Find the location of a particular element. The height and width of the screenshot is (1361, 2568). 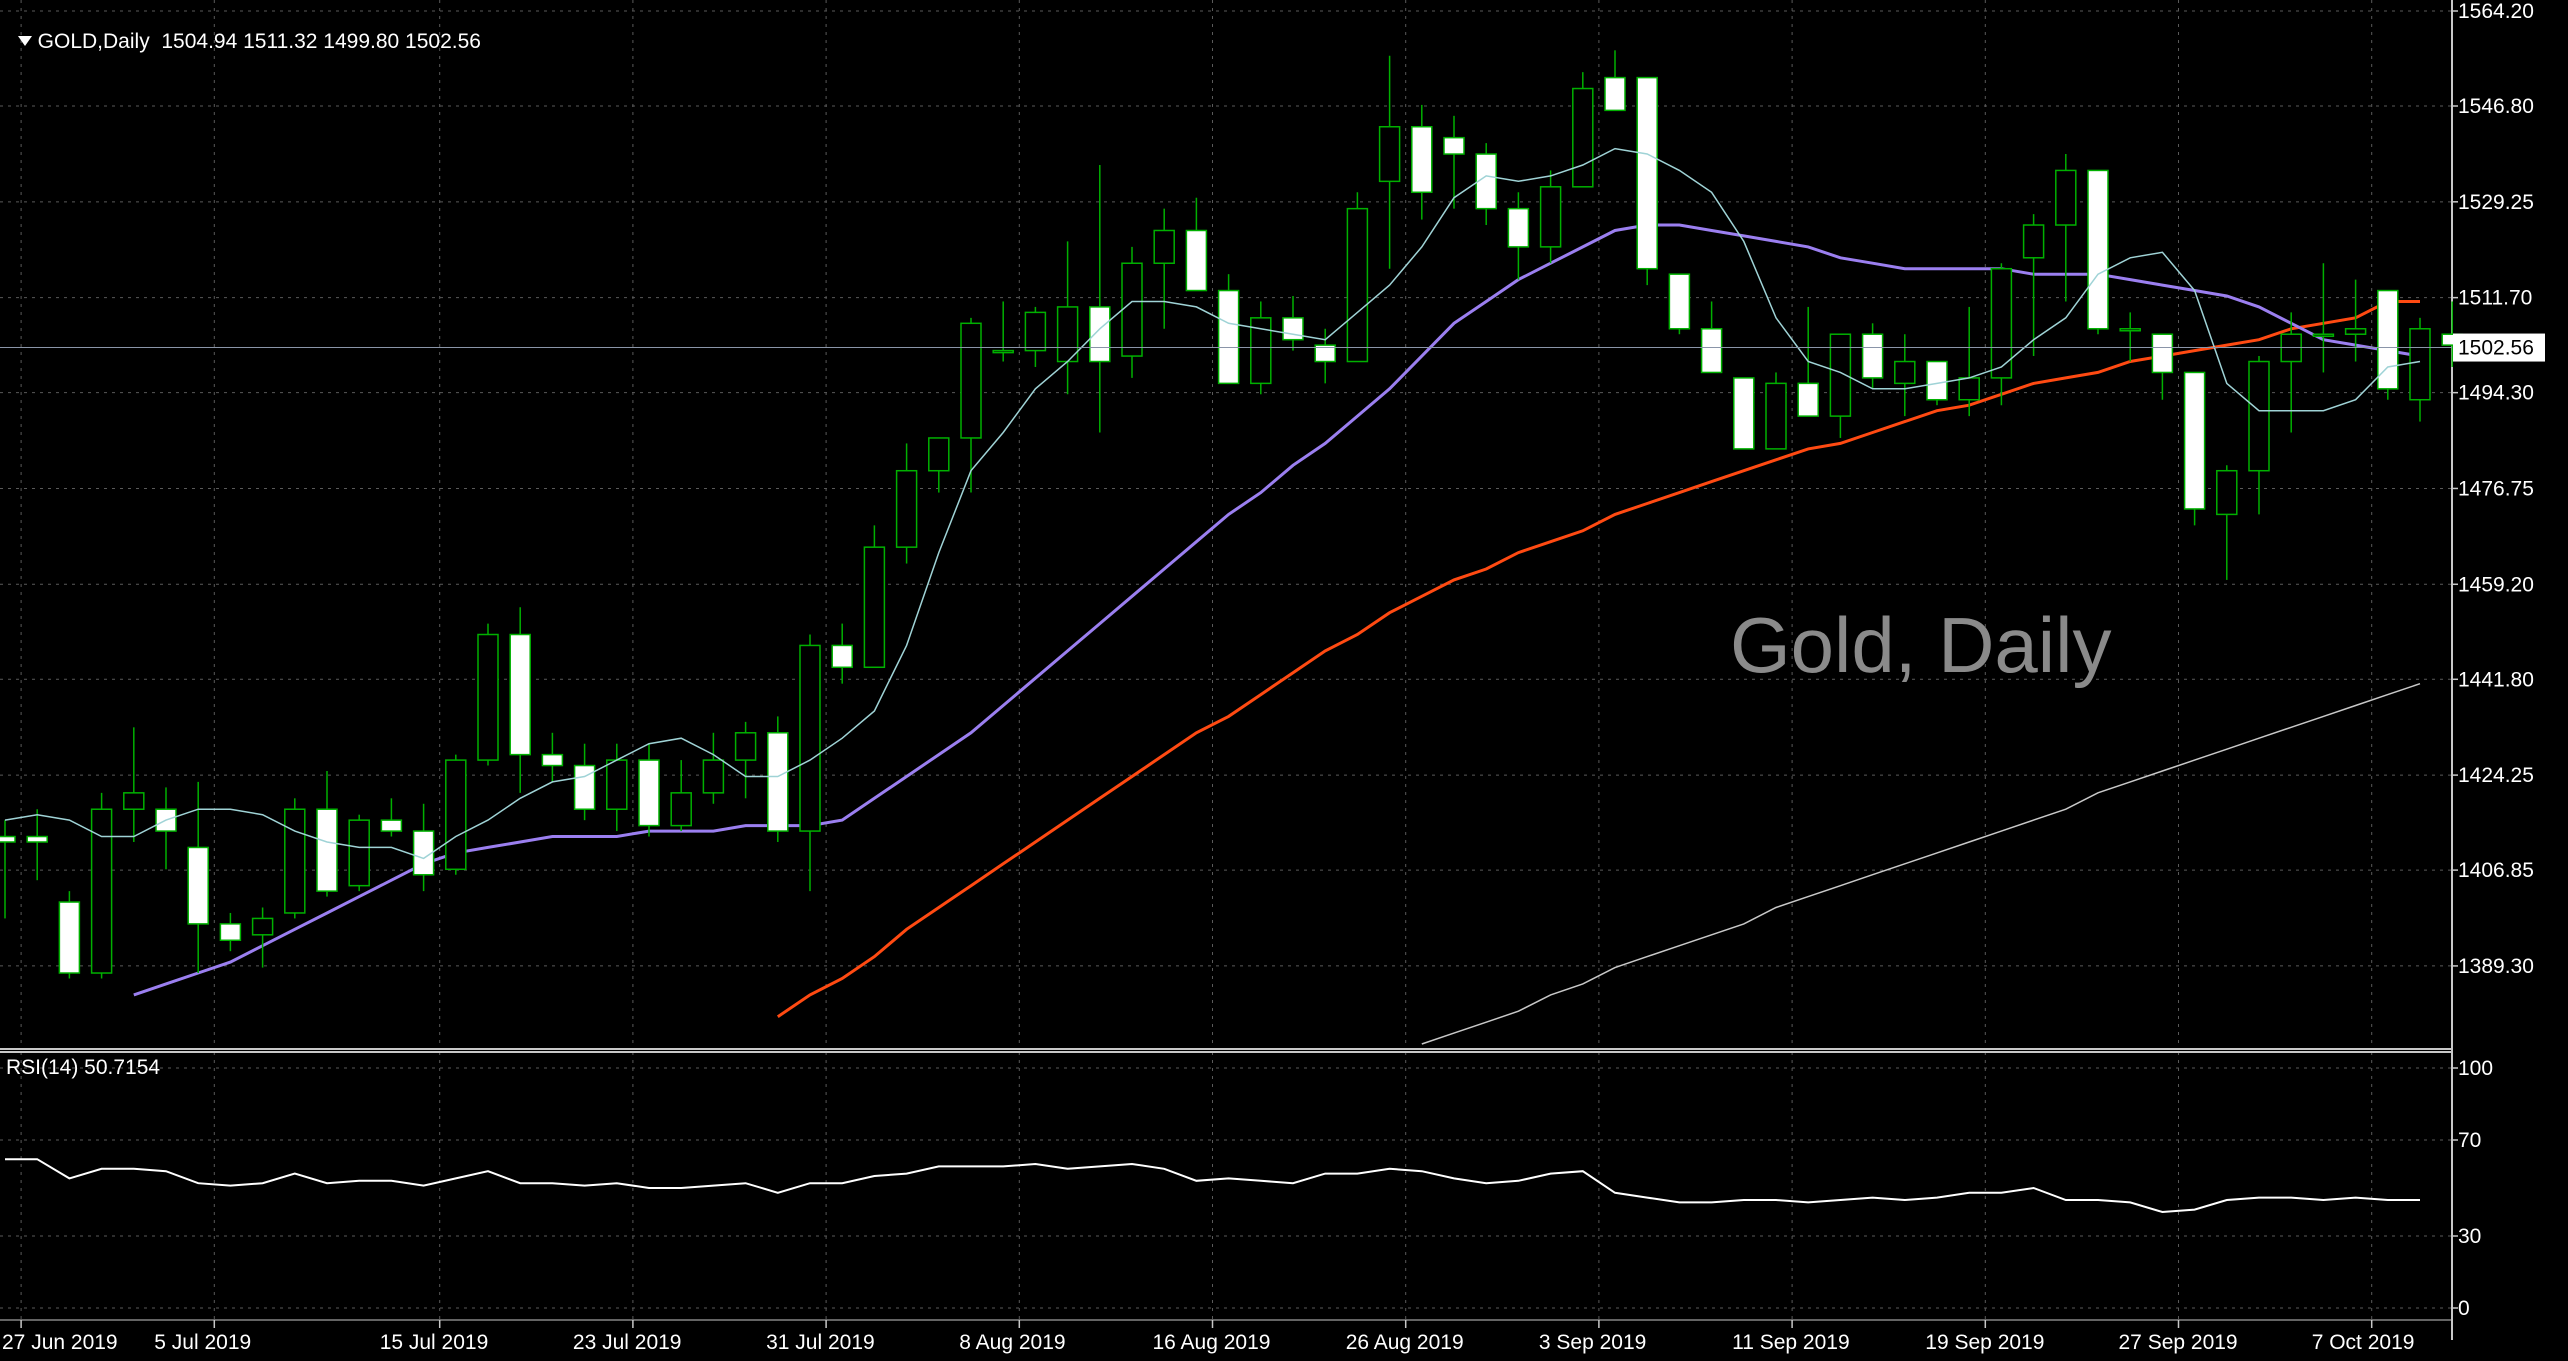

rsi-polyline is located at coordinates (1212, 1186).